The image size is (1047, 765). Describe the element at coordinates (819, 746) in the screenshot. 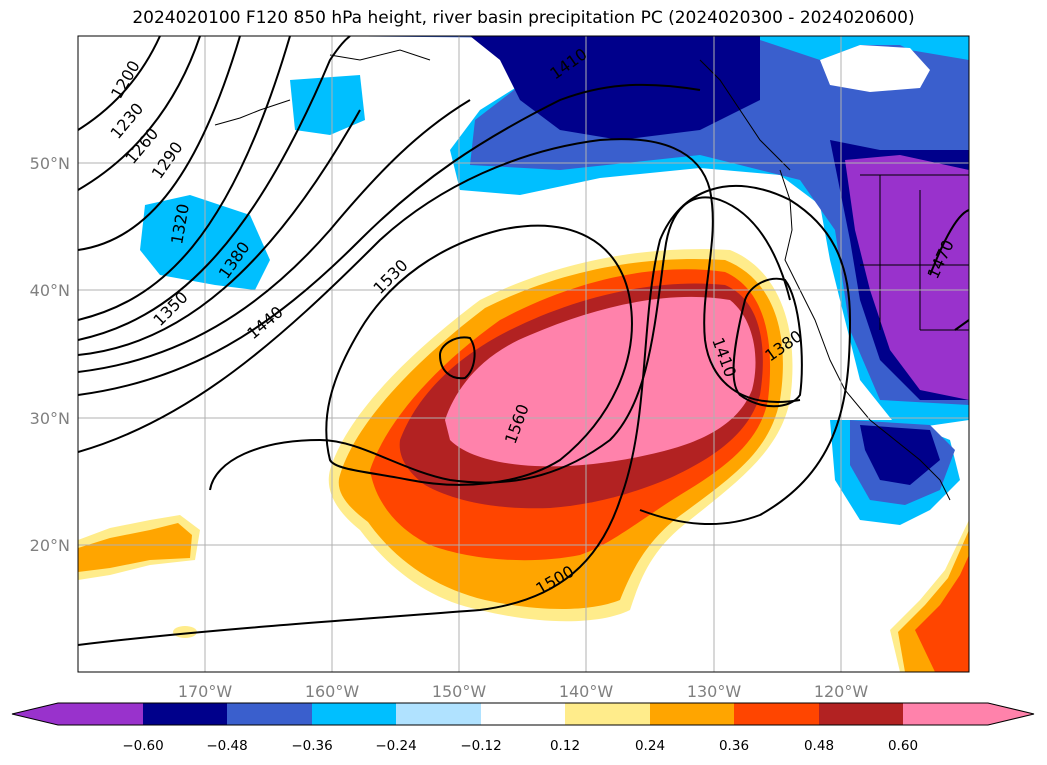

I see `colorbar-tick: 0.48` at that location.